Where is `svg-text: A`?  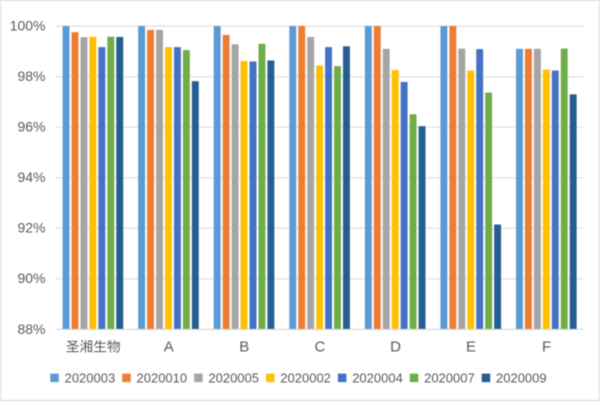 svg-text: A is located at coordinates (169, 346).